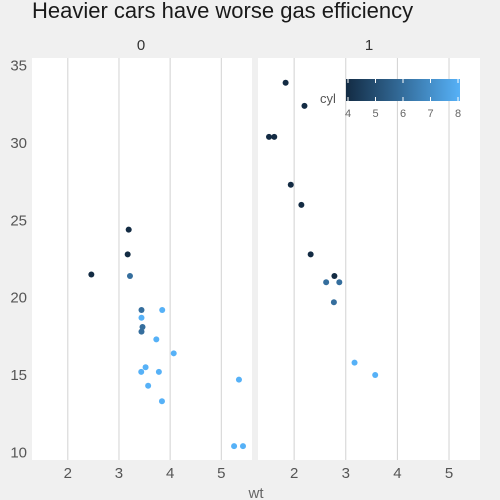 Image resolution: width=500 pixels, height=500 pixels. Describe the element at coordinates (369, 45) in the screenshot. I see `facet-strip-1: 1` at that location.